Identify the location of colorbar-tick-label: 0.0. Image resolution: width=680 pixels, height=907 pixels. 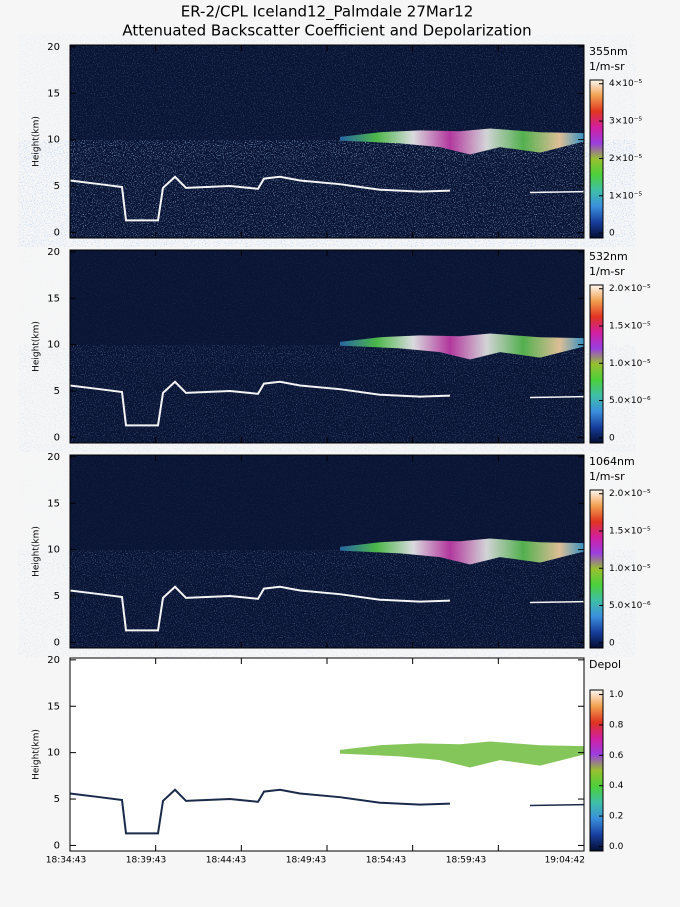
(616, 847).